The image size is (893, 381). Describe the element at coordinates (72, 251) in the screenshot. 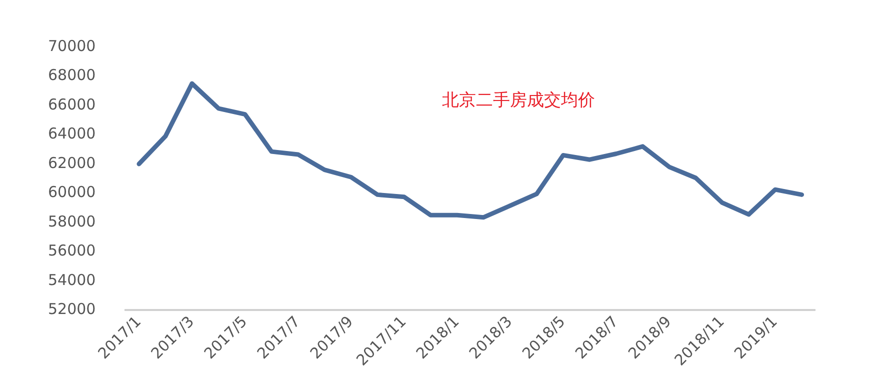

I see `y-tick-label: 56000` at that location.